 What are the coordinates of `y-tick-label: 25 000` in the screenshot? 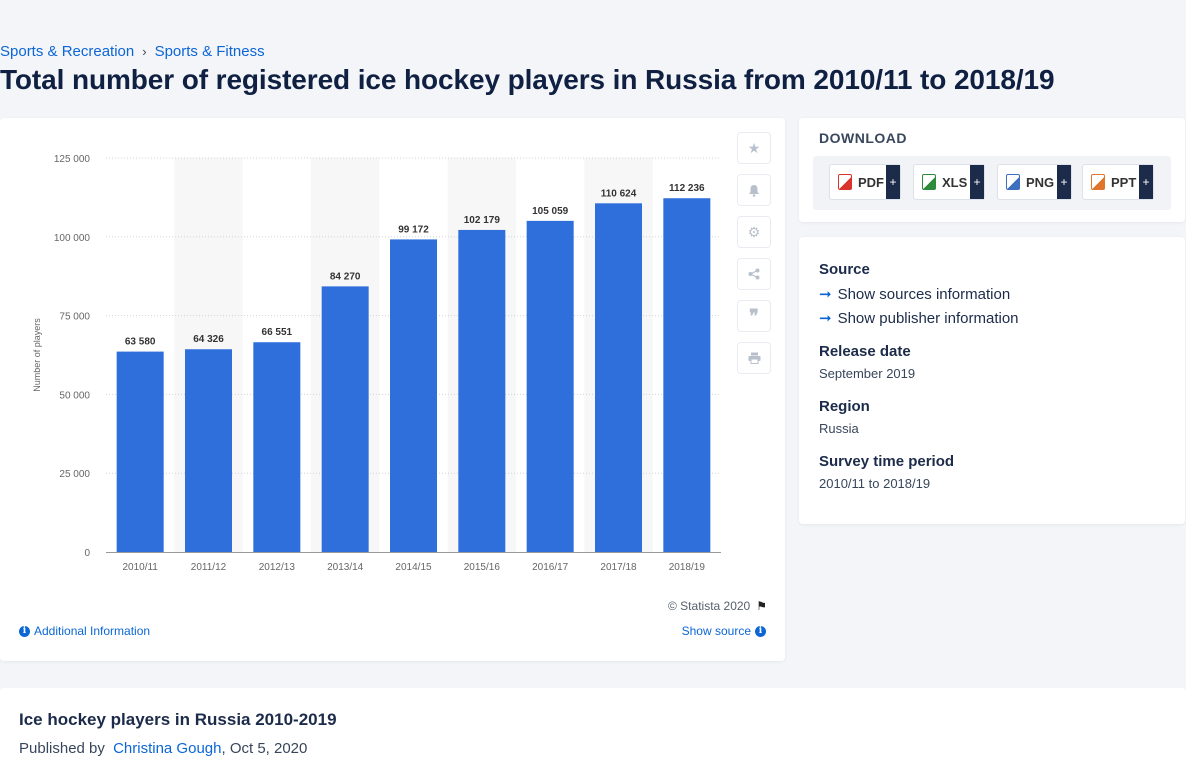 It's located at (74, 474).